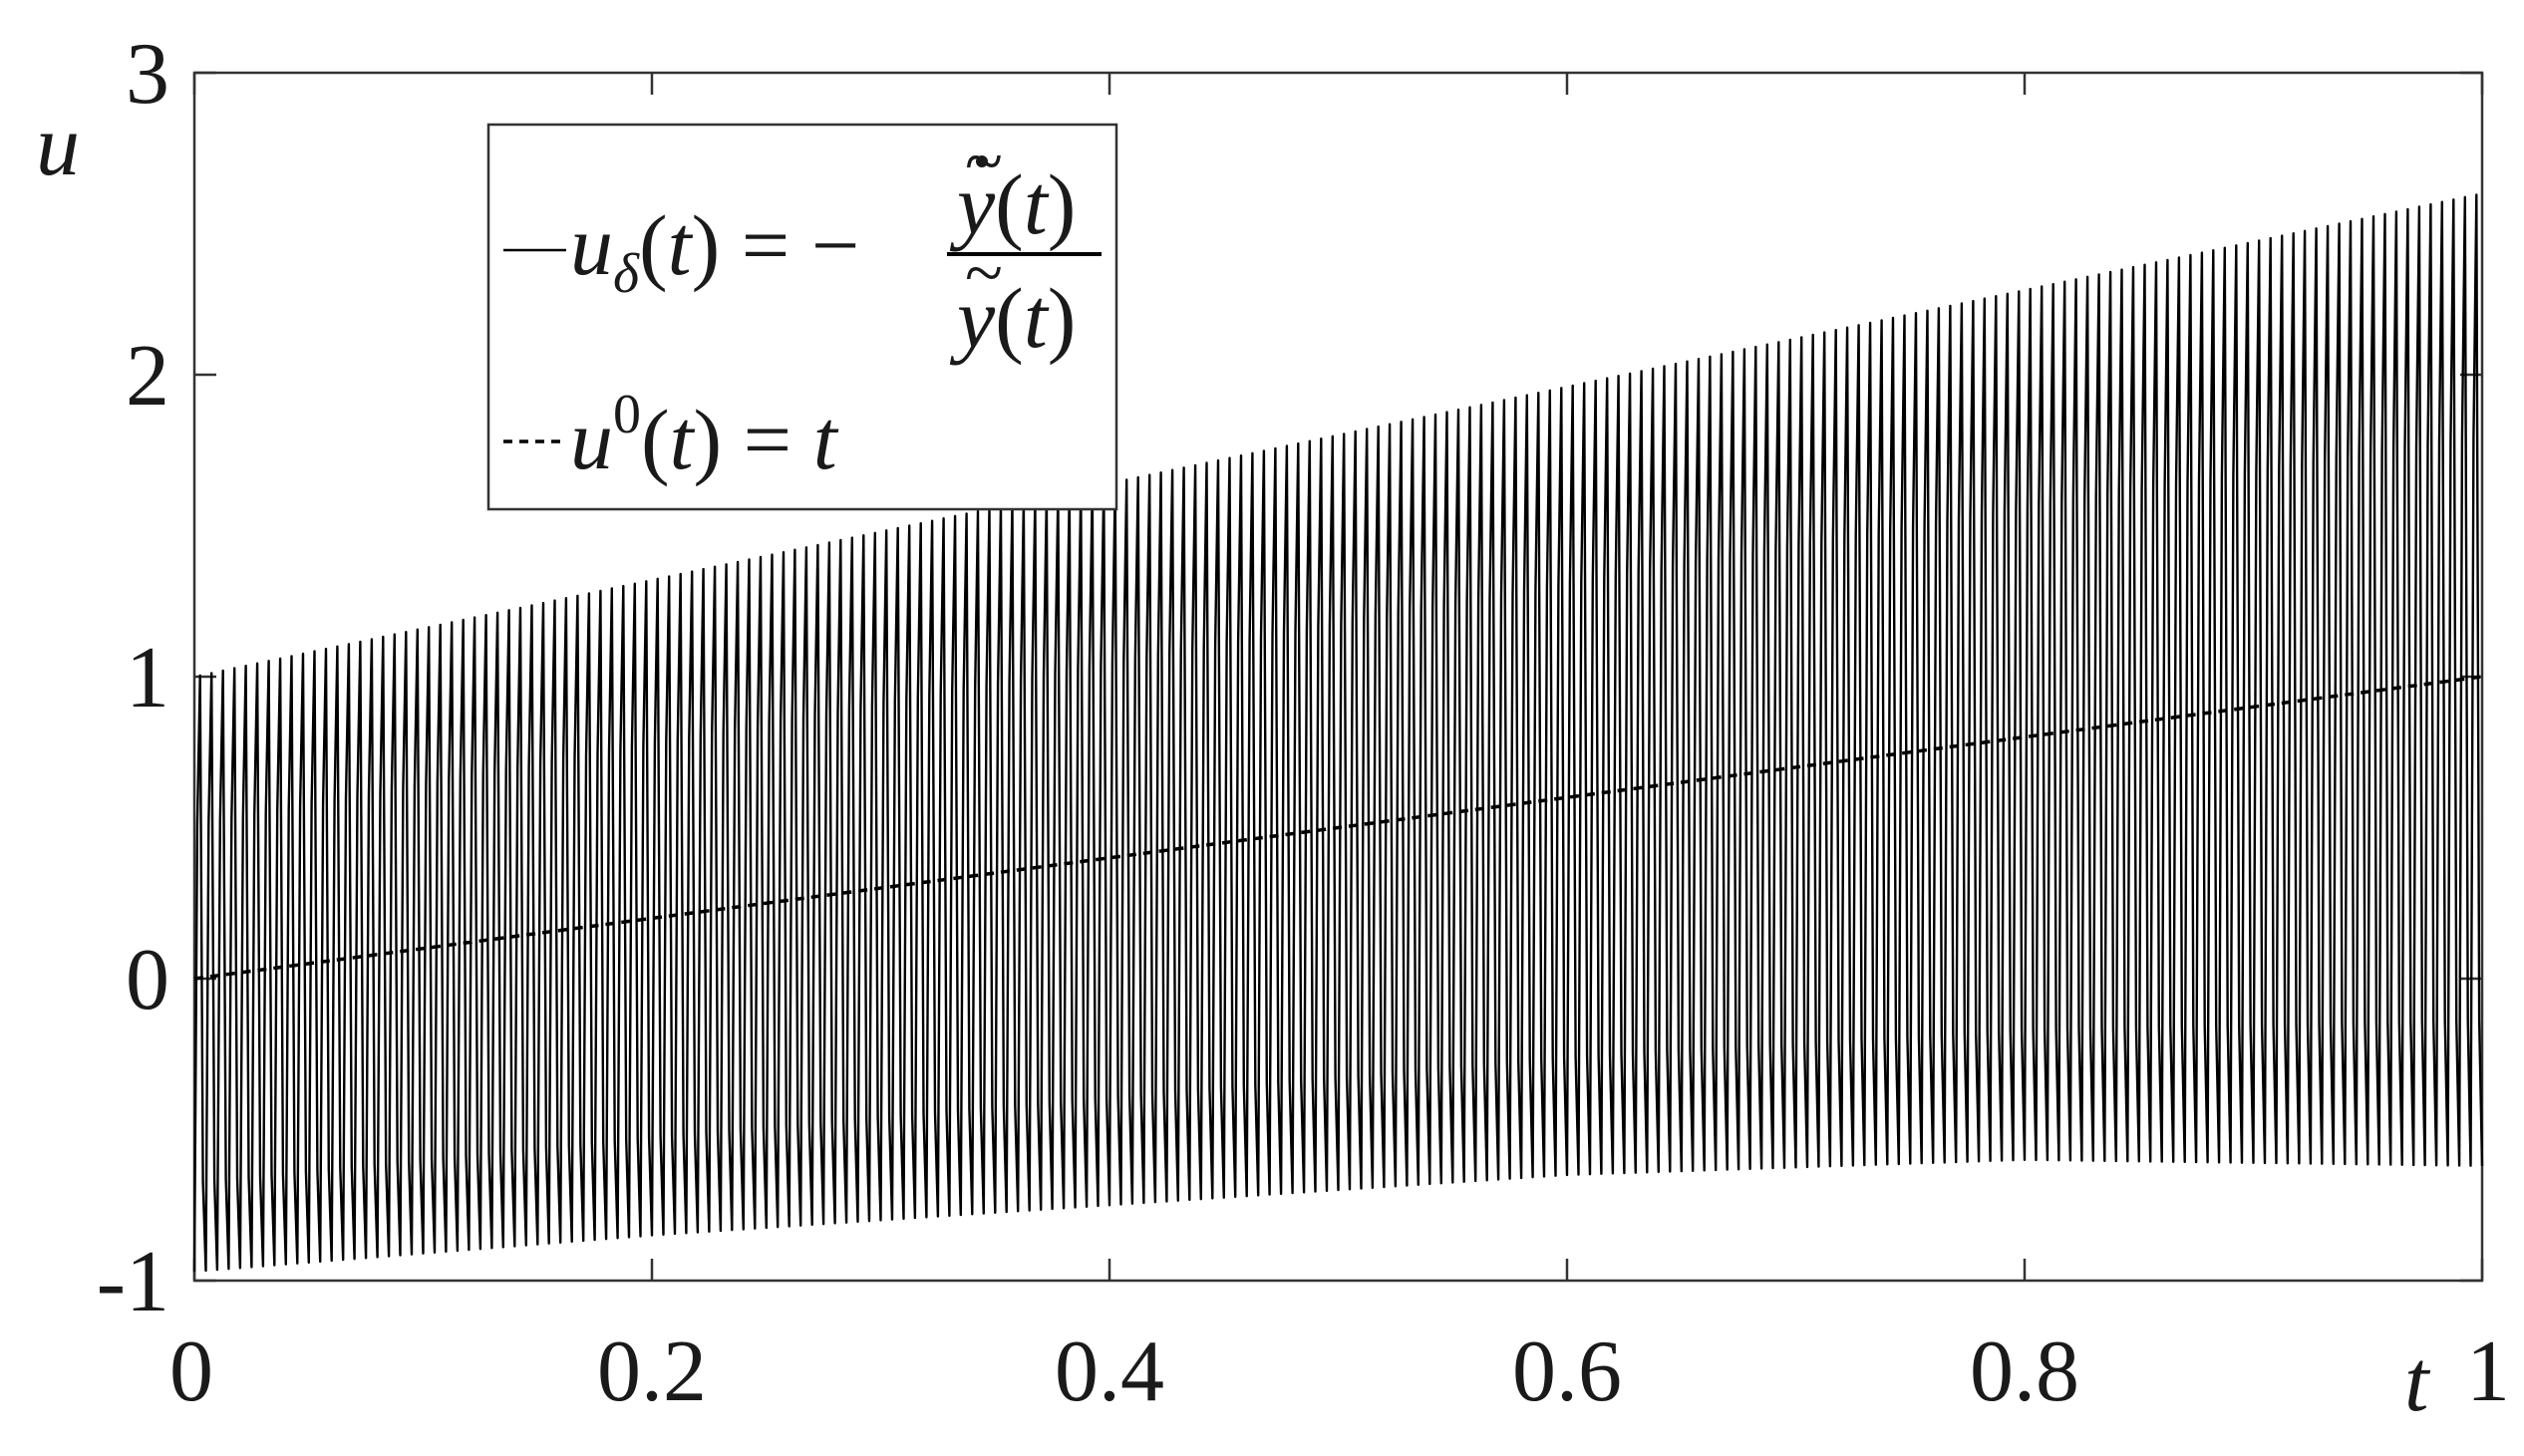 Image resolution: width=2524 pixels, height=1456 pixels. Describe the element at coordinates (147, 376) in the screenshot. I see `y-tick-label: 2` at that location.